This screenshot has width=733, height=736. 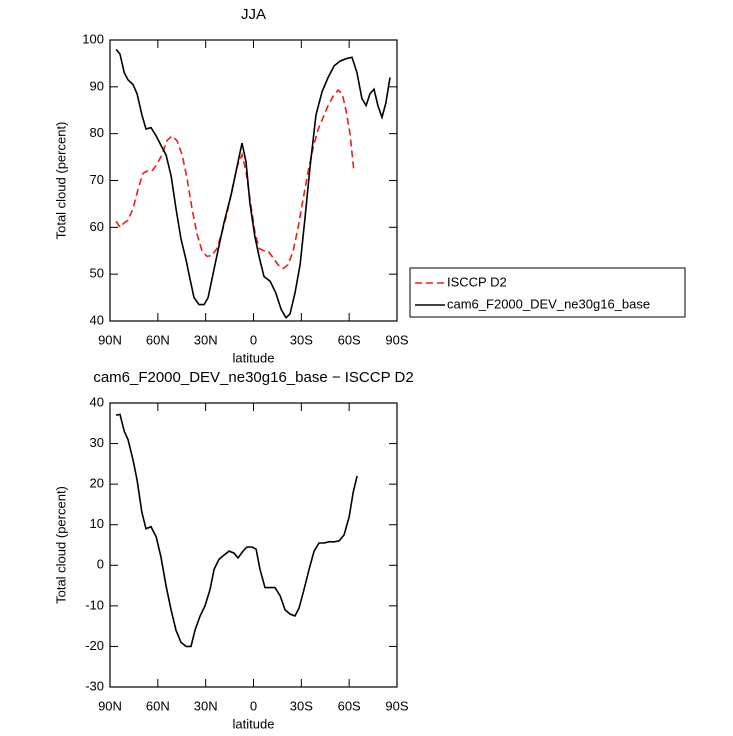 What do you see at coordinates (97, 85) in the screenshot?
I see `y-tick-label: 90` at bounding box center [97, 85].